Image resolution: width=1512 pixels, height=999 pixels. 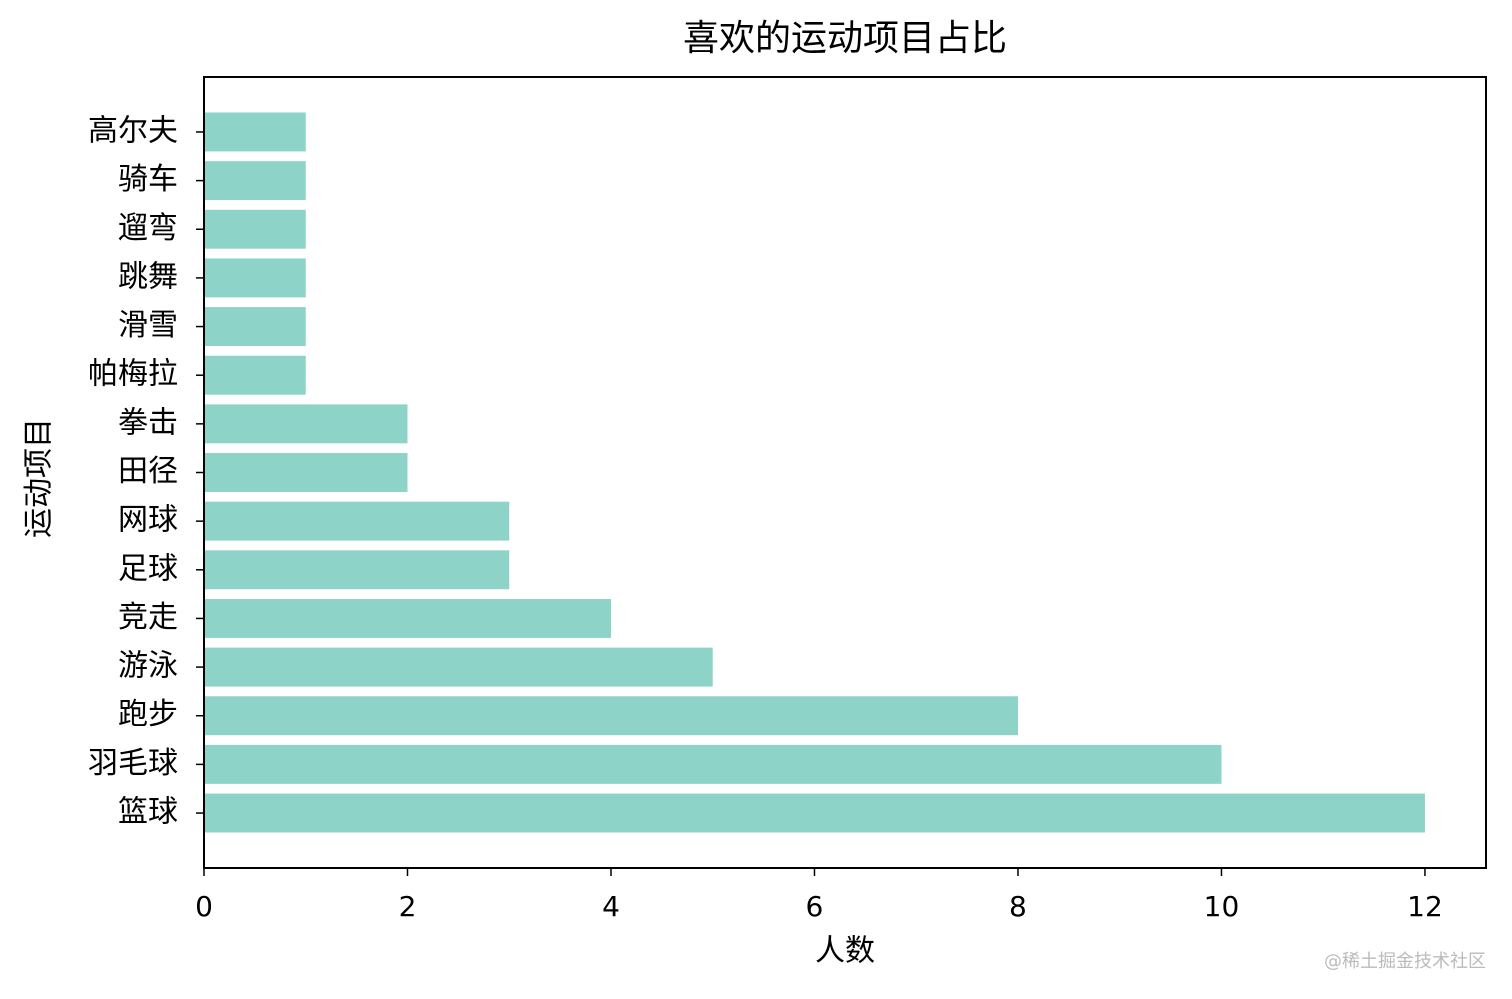 I want to click on y-tick-label: 跑步, so click(x=148, y=714).